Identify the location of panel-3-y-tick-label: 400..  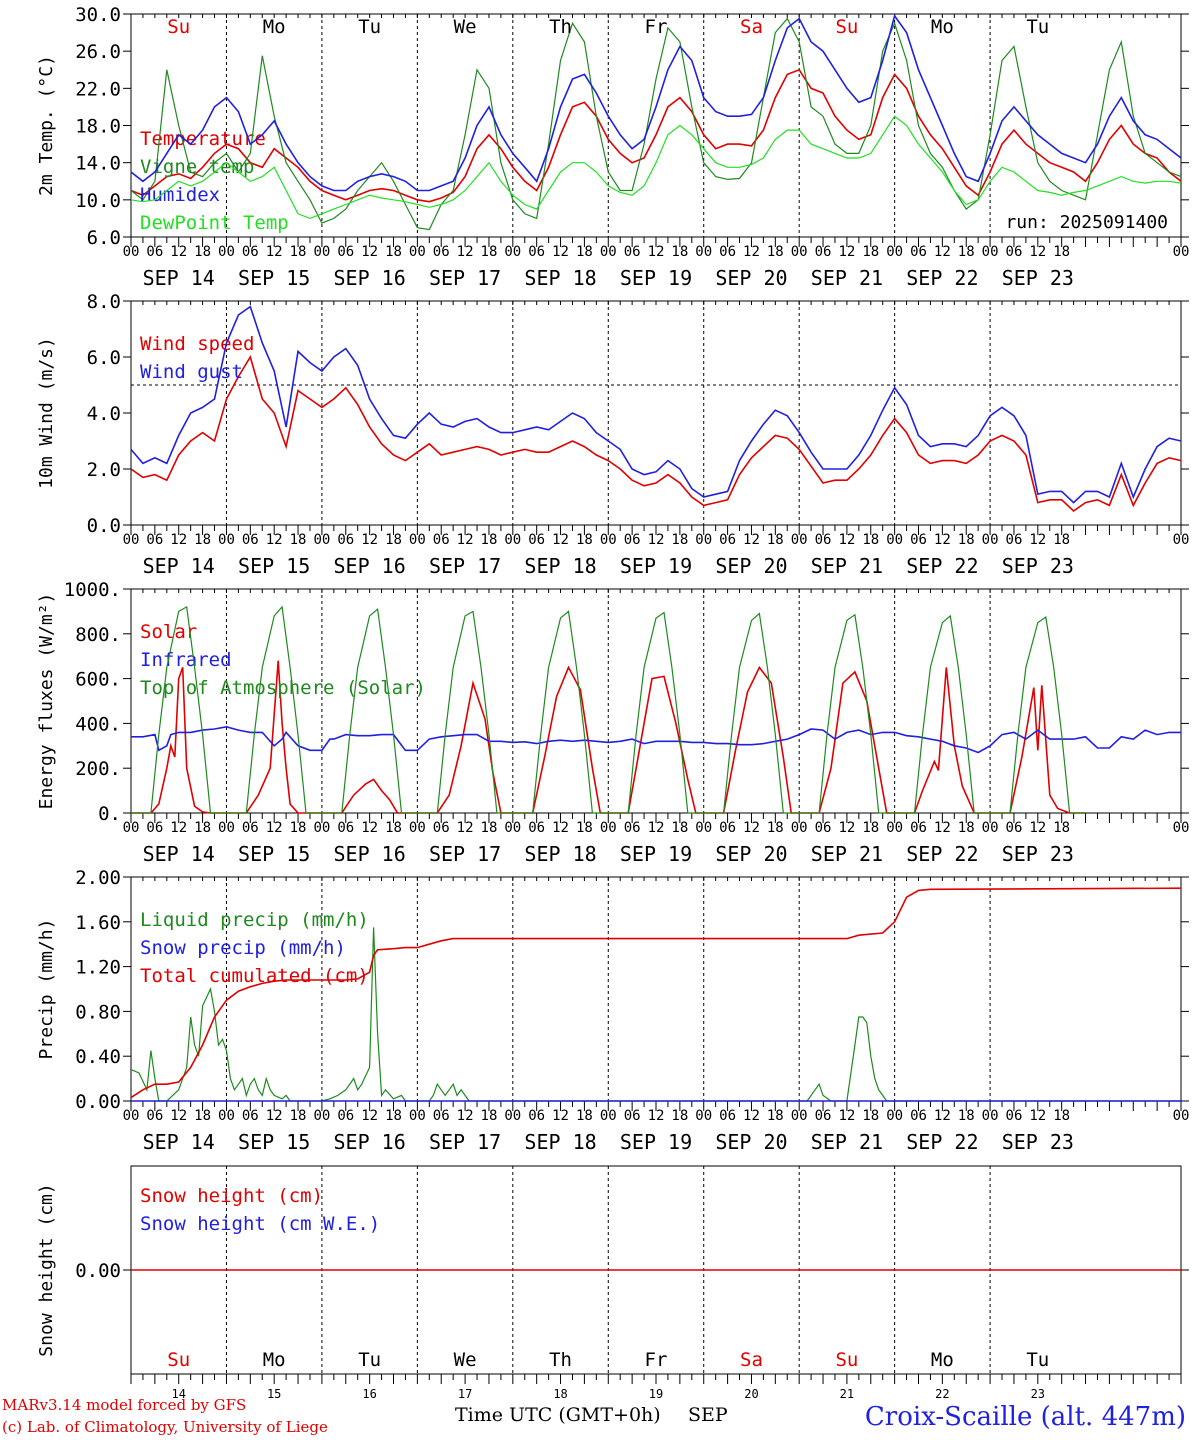
(98, 724).